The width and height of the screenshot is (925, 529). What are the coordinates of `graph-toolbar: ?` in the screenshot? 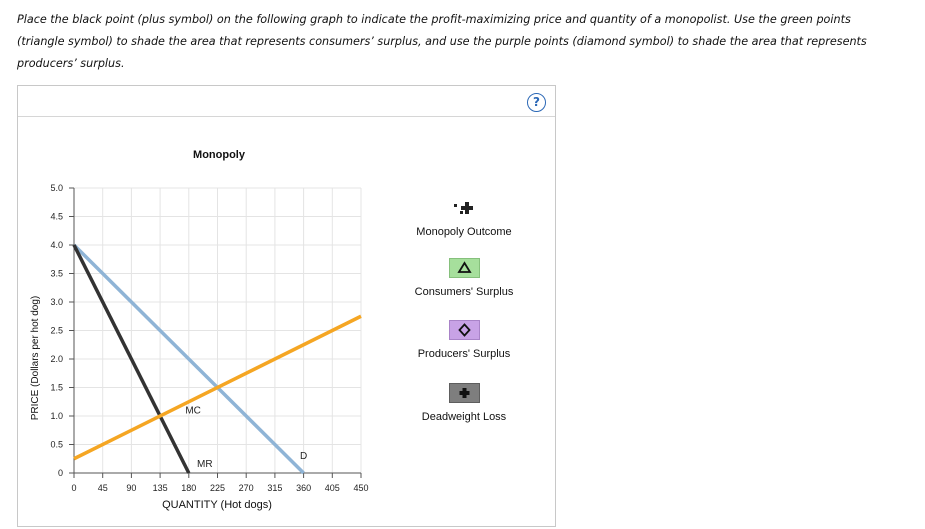 It's located at (286, 101).